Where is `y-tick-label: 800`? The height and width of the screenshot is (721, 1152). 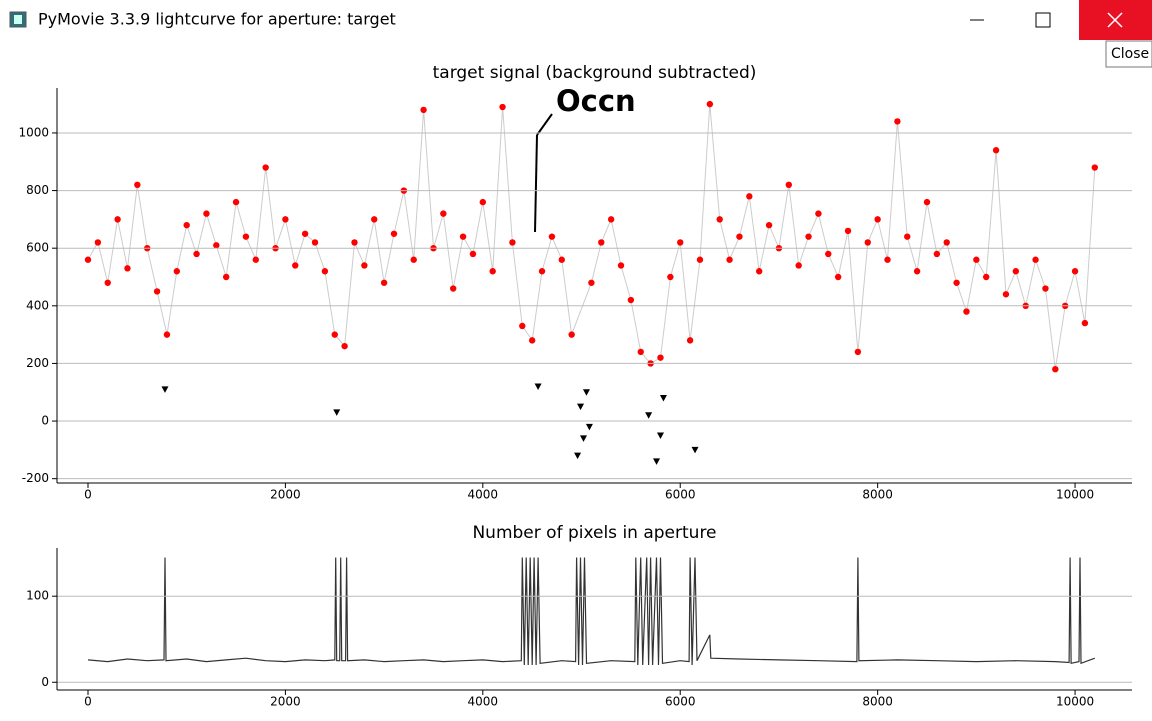
y-tick-label: 800 is located at coordinates (37, 190).